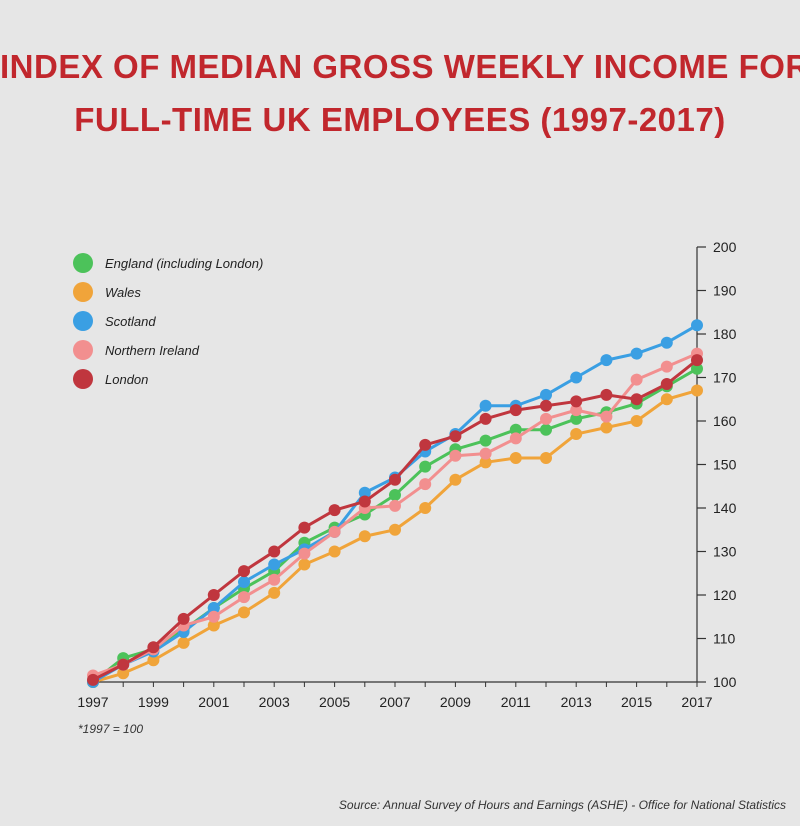  What do you see at coordinates (725, 465) in the screenshot?
I see `y-tick-label: 150` at bounding box center [725, 465].